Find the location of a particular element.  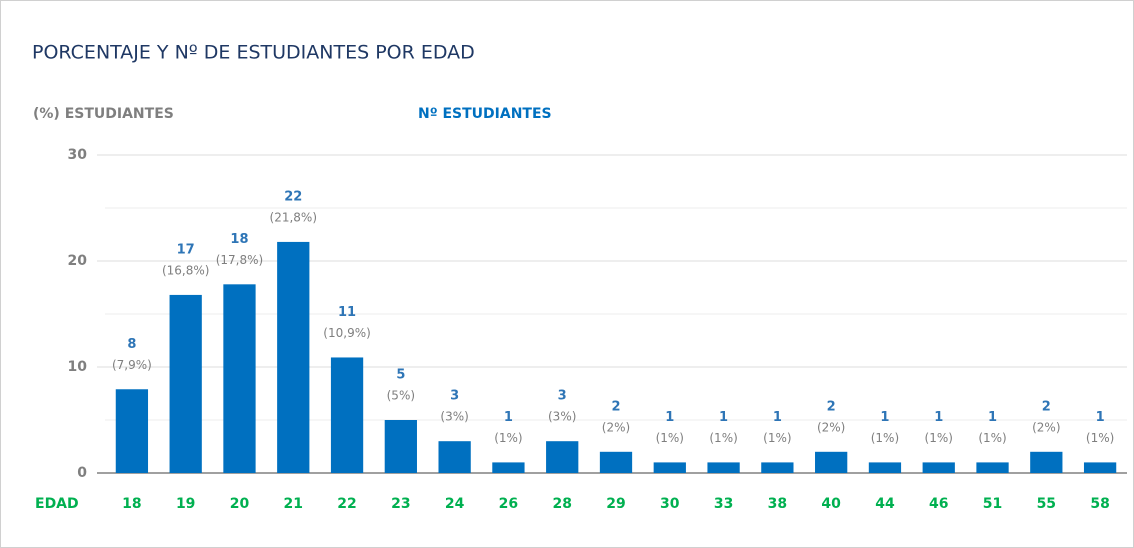

x-tick-label: 20 is located at coordinates (240, 504).